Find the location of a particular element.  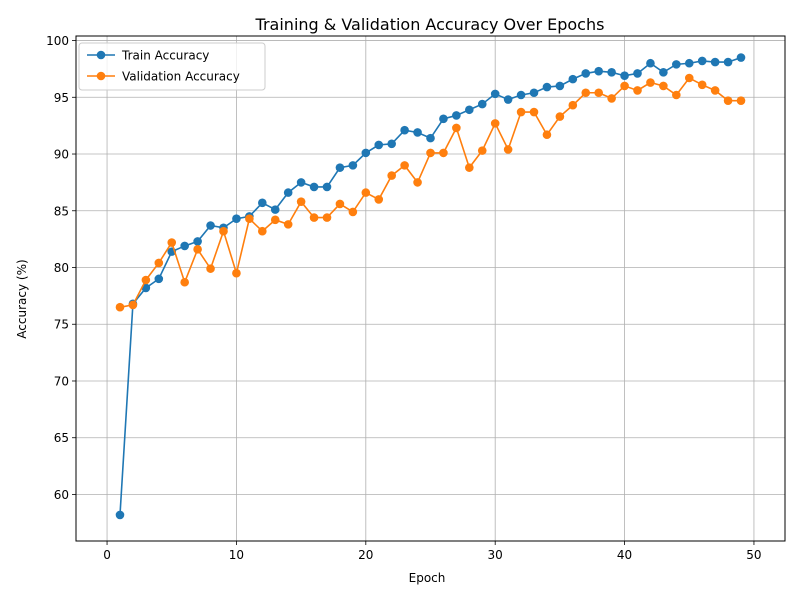

y-tick-label: 95 is located at coordinates (61, 98).